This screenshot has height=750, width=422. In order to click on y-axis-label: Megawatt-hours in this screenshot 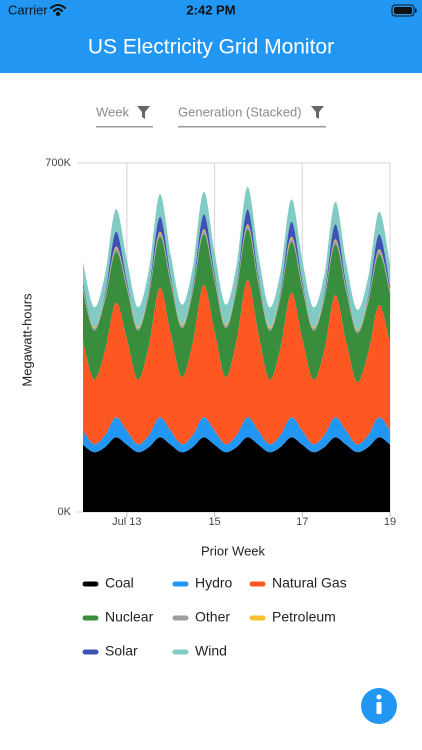, I will do `click(26, 340)`.